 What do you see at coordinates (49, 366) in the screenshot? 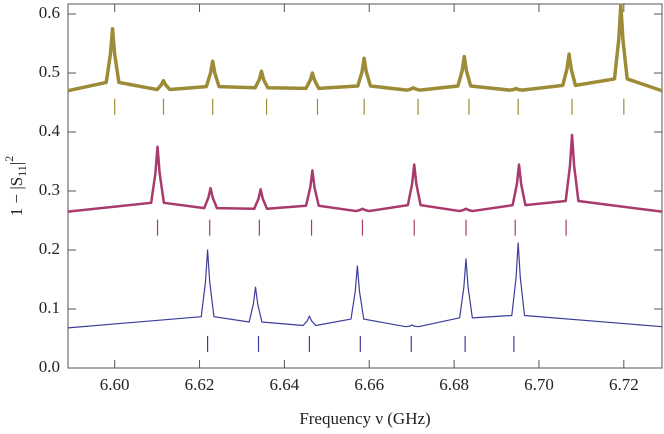
I see `y-tick-label: 0.0` at bounding box center [49, 366].